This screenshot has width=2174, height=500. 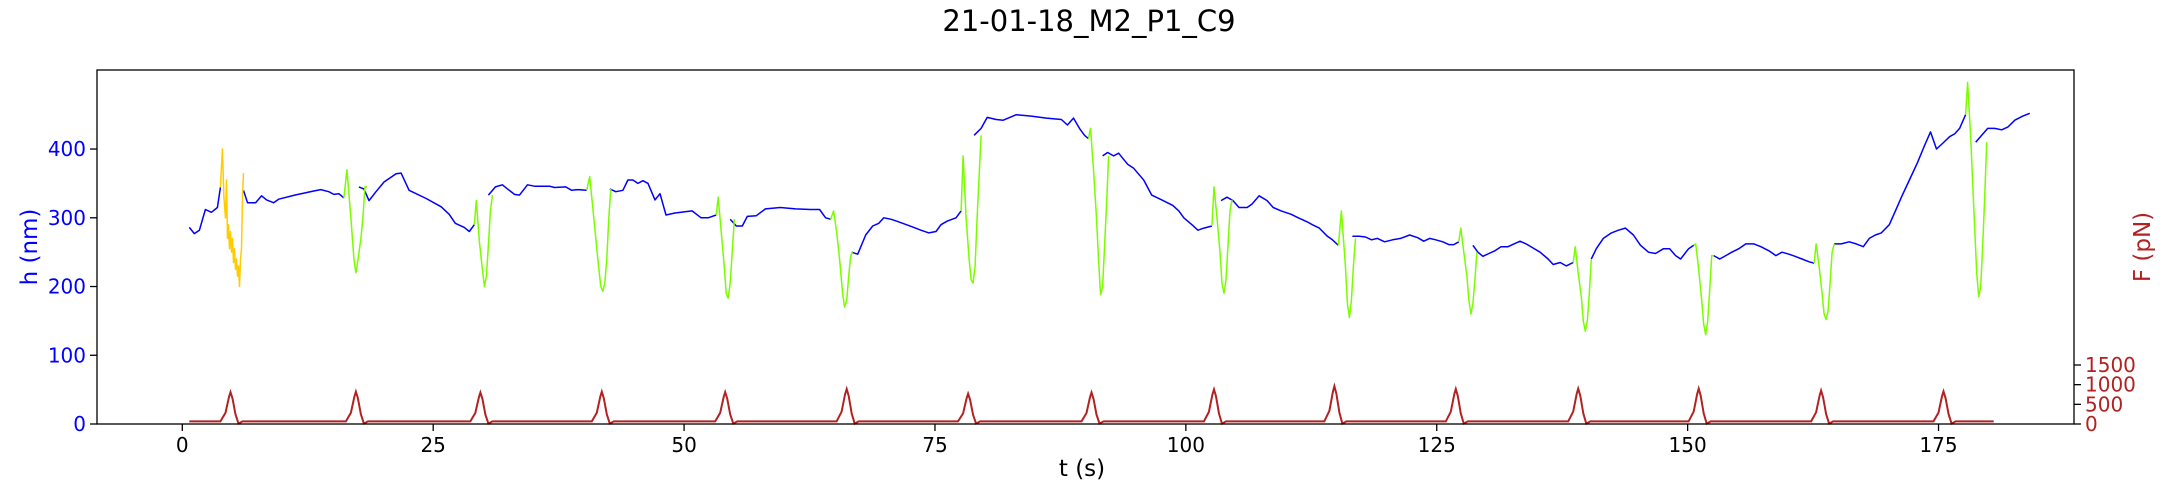 I want to click on force-line, so click(x=1091, y=404).